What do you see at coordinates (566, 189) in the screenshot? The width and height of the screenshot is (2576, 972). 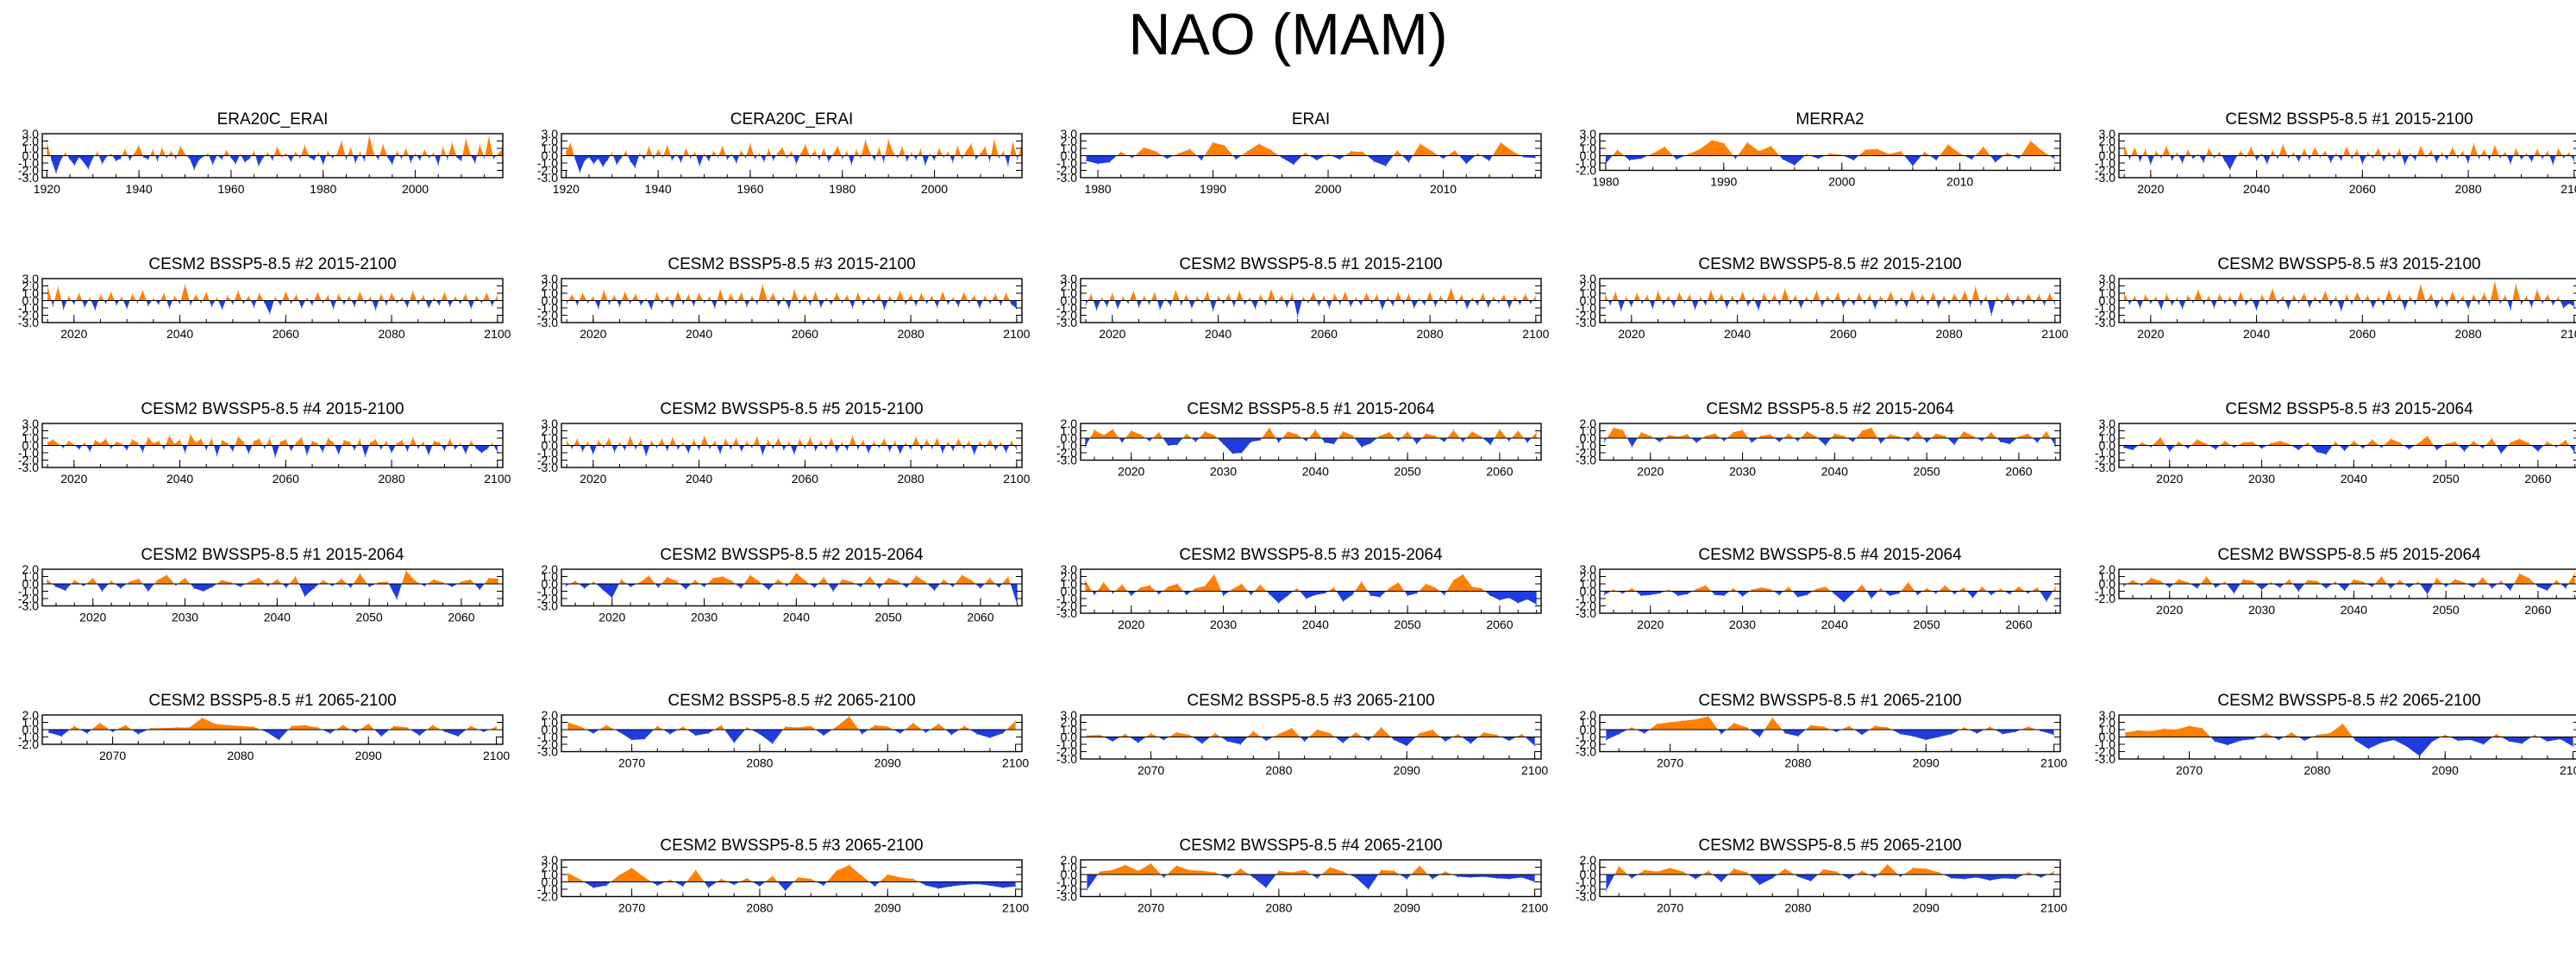 I see `x-tick-label: 1920` at bounding box center [566, 189].